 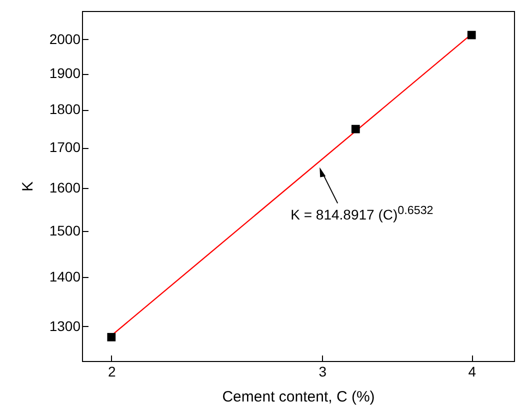 What do you see at coordinates (362, 213) in the screenshot?
I see `annotation: K = 814.8917 (C)$^{0.6532}$` at bounding box center [362, 213].